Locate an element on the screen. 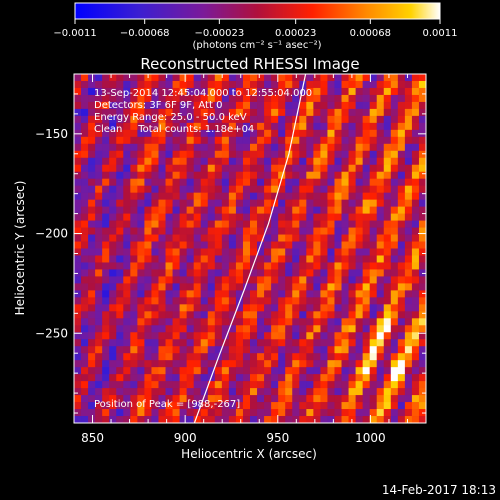  x-axis-label: Heliocentric X (arcsec) is located at coordinates (249, 454).